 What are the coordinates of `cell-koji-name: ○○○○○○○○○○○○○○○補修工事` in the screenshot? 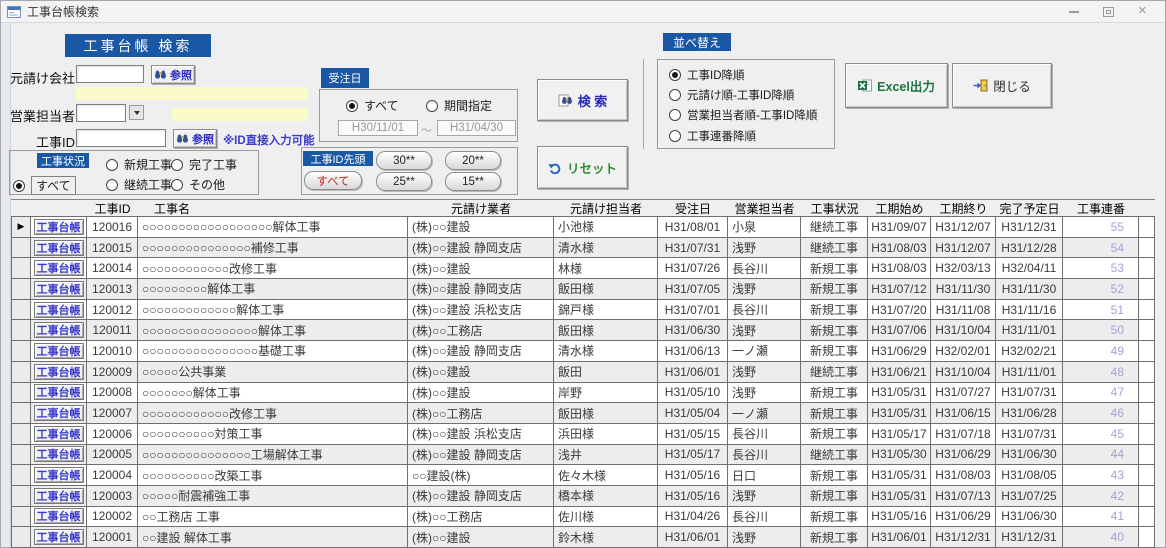 It's located at (273, 247).